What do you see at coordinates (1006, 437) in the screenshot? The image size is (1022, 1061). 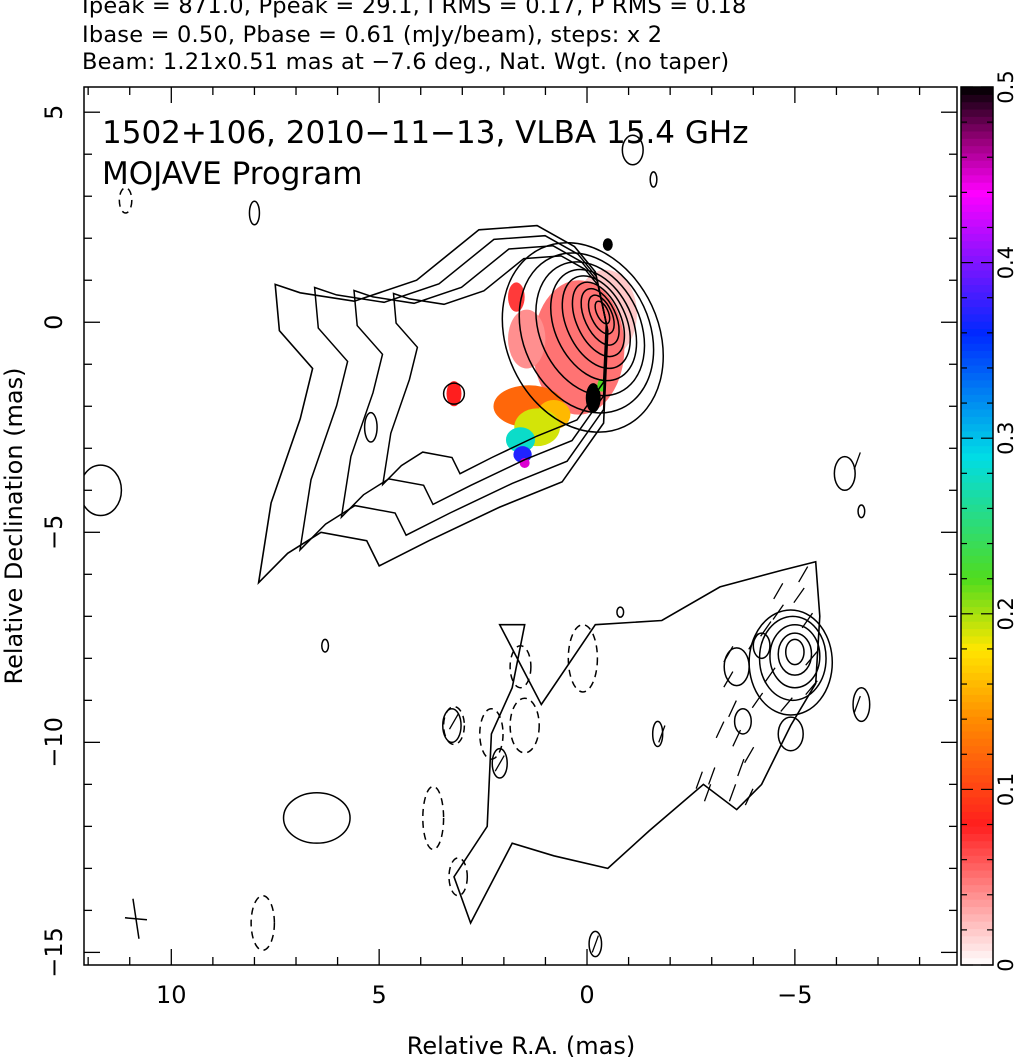 I see `colorbar-label: 0.3` at bounding box center [1006, 437].